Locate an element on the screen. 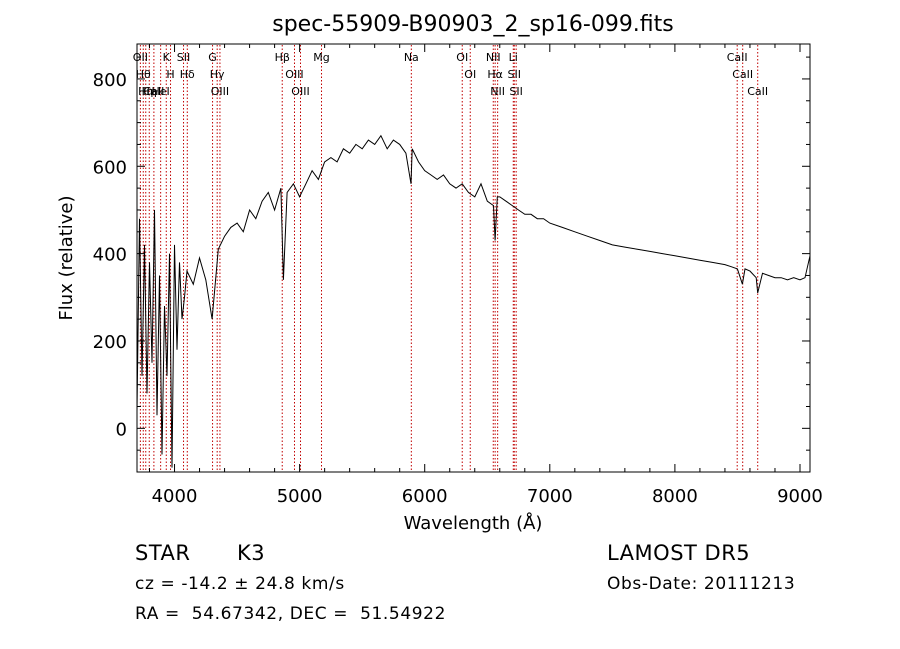  spectral-subclass: K3 is located at coordinates (251, 553).